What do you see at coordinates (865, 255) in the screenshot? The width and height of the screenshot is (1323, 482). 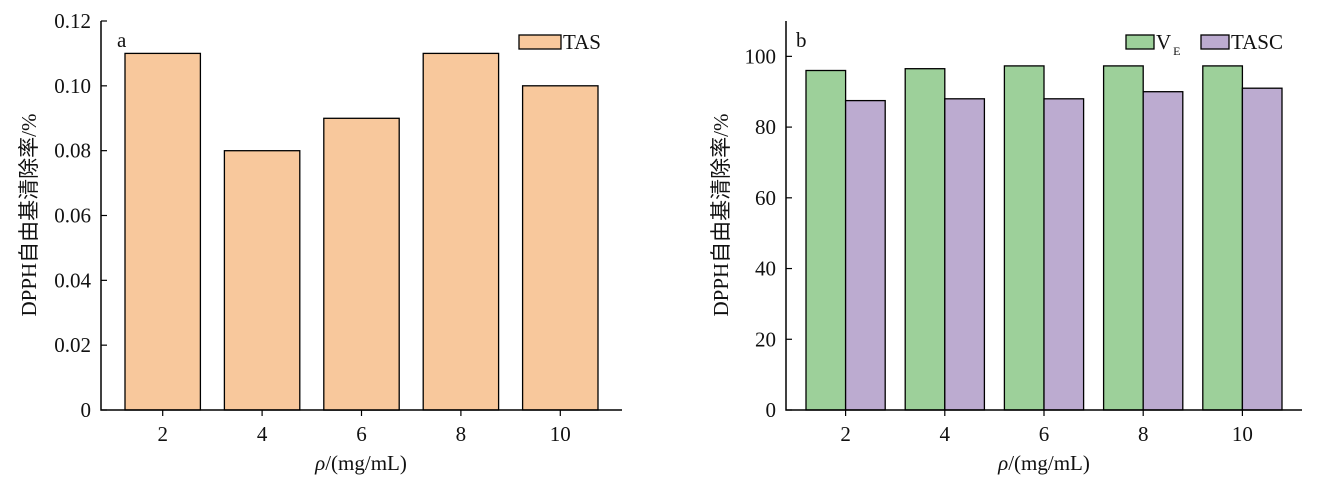 I see `bar-b-s1-c0` at bounding box center [865, 255].